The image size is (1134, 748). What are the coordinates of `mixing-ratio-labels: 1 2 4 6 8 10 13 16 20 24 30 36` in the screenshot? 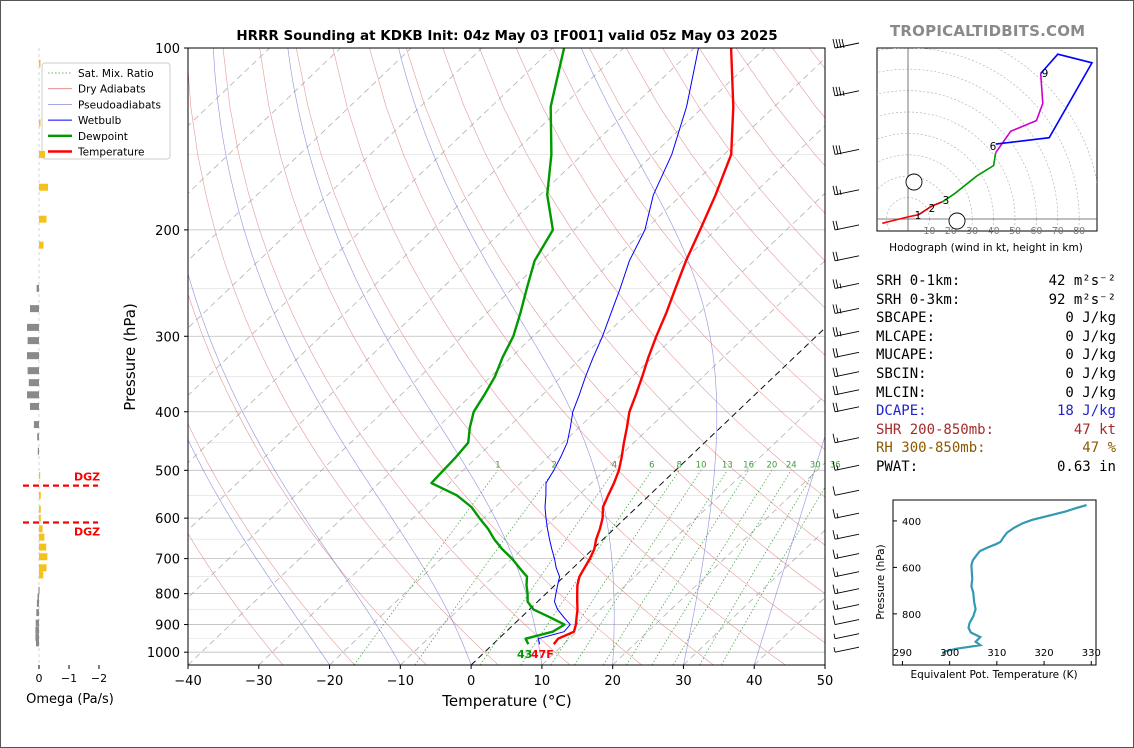 It's located at (667, 465).